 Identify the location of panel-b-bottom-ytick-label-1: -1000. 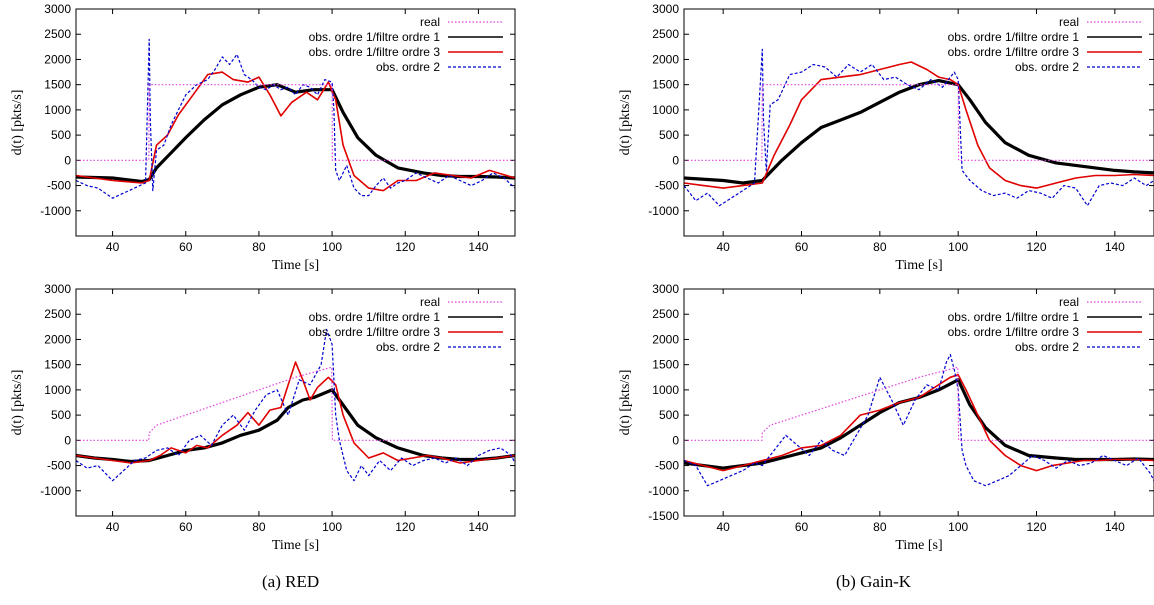
(663, 491).